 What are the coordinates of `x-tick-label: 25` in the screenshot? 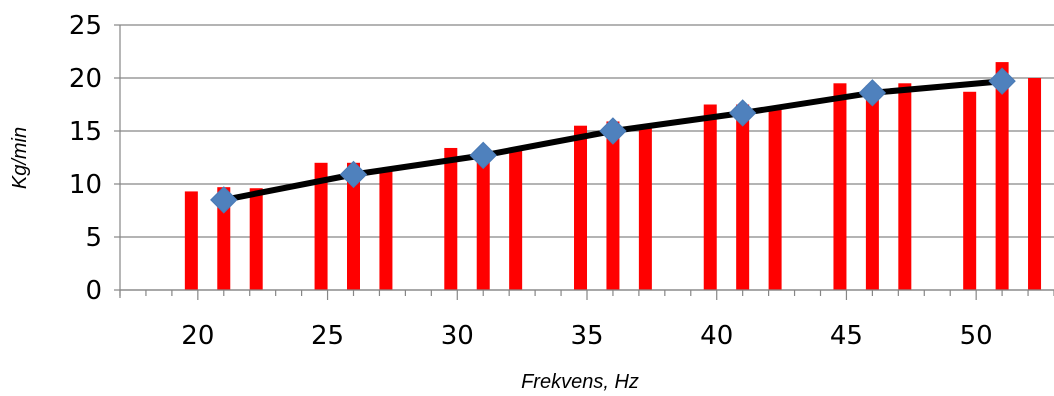 It's located at (327, 336).